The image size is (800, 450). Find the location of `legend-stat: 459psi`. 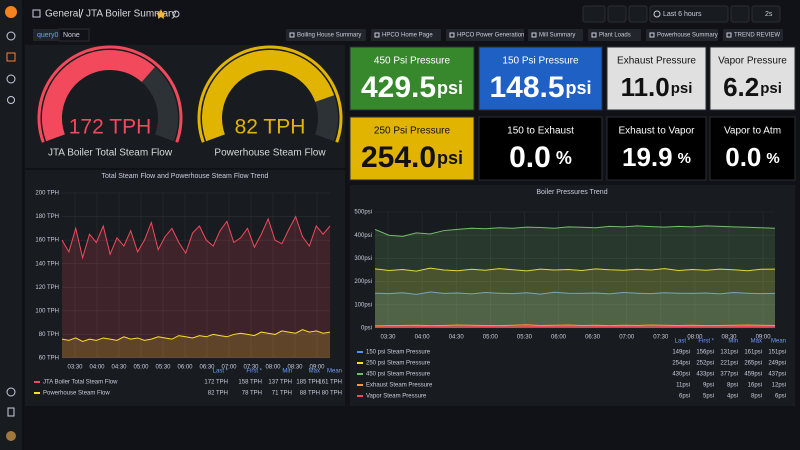

legend-stat: 459psi is located at coordinates (753, 375).